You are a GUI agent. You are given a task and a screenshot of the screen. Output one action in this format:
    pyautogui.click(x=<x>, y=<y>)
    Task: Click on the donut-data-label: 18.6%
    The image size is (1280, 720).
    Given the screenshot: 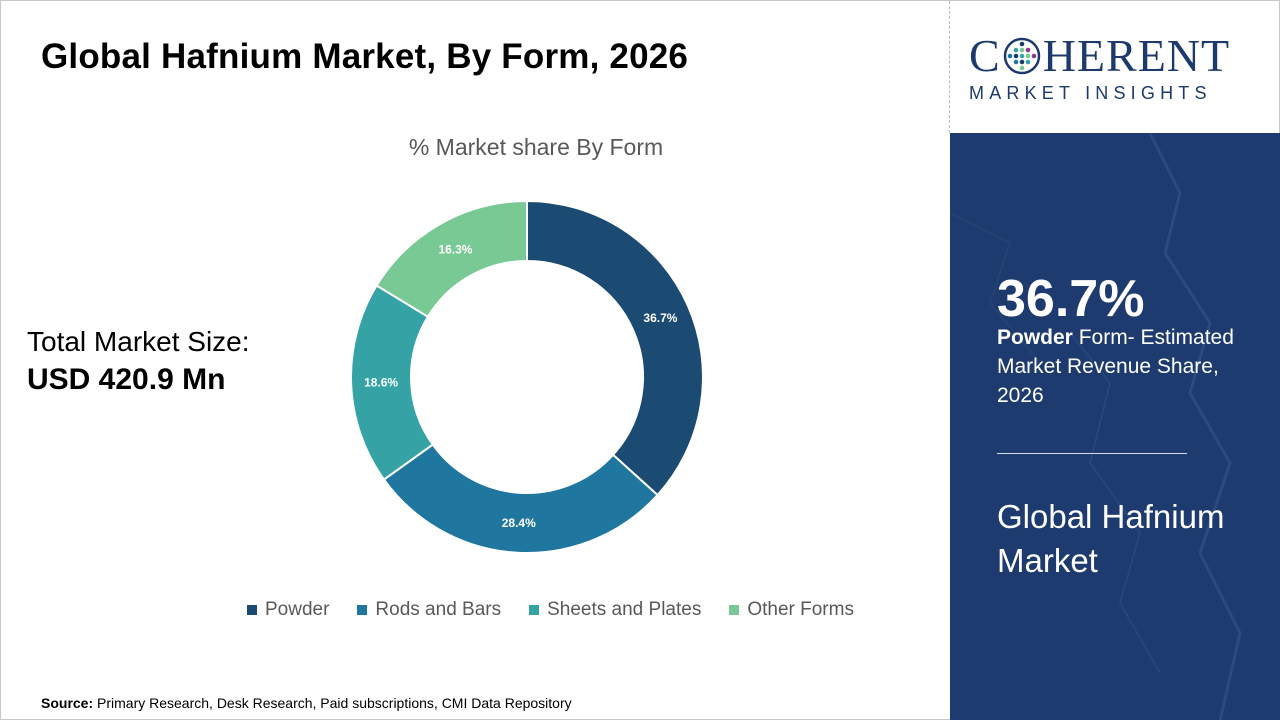 What is the action you would take?
    pyautogui.click(x=381, y=383)
    